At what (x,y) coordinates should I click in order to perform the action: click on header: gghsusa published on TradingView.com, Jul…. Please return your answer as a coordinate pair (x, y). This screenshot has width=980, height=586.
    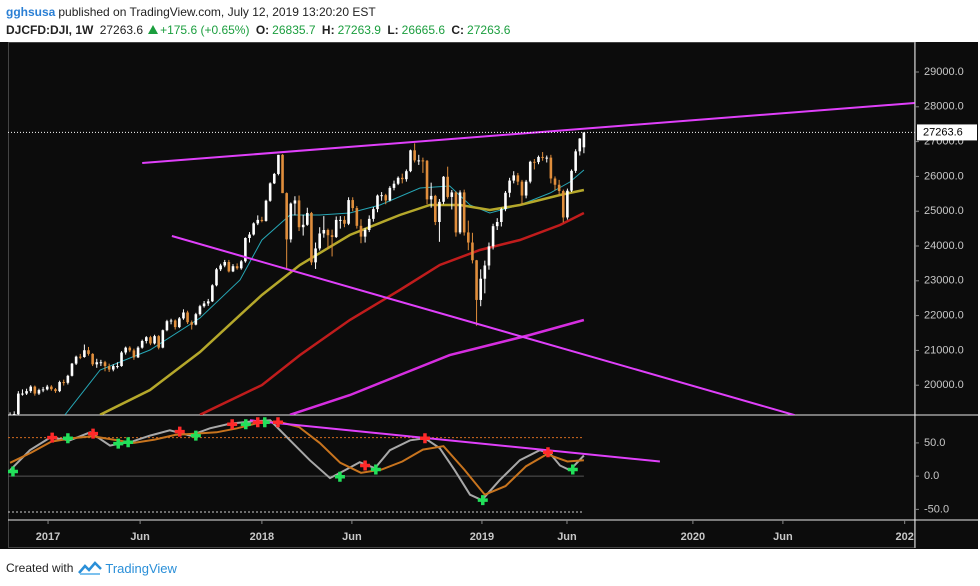
    Looking at the image, I should click on (259, 21).